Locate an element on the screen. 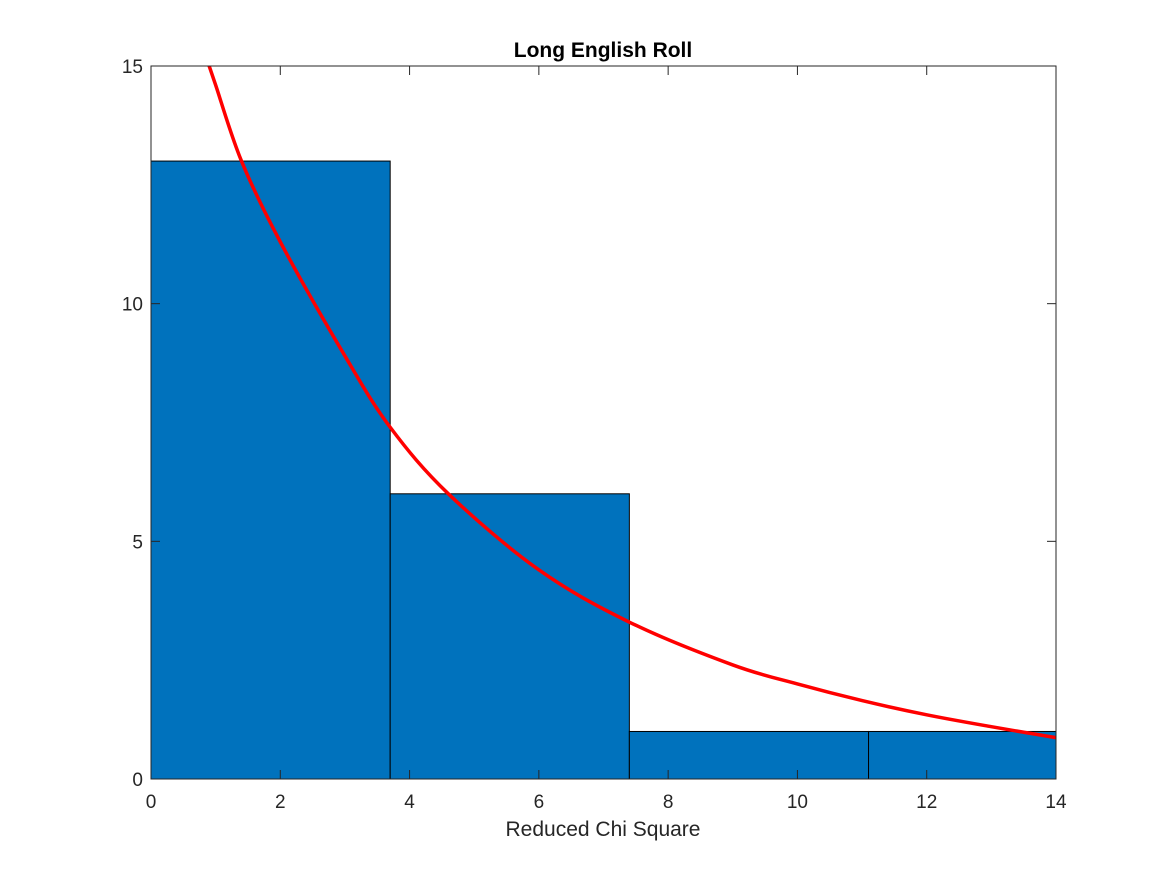 The height and width of the screenshot is (875, 1167). x-tick-label: 0 is located at coordinates (151, 802).